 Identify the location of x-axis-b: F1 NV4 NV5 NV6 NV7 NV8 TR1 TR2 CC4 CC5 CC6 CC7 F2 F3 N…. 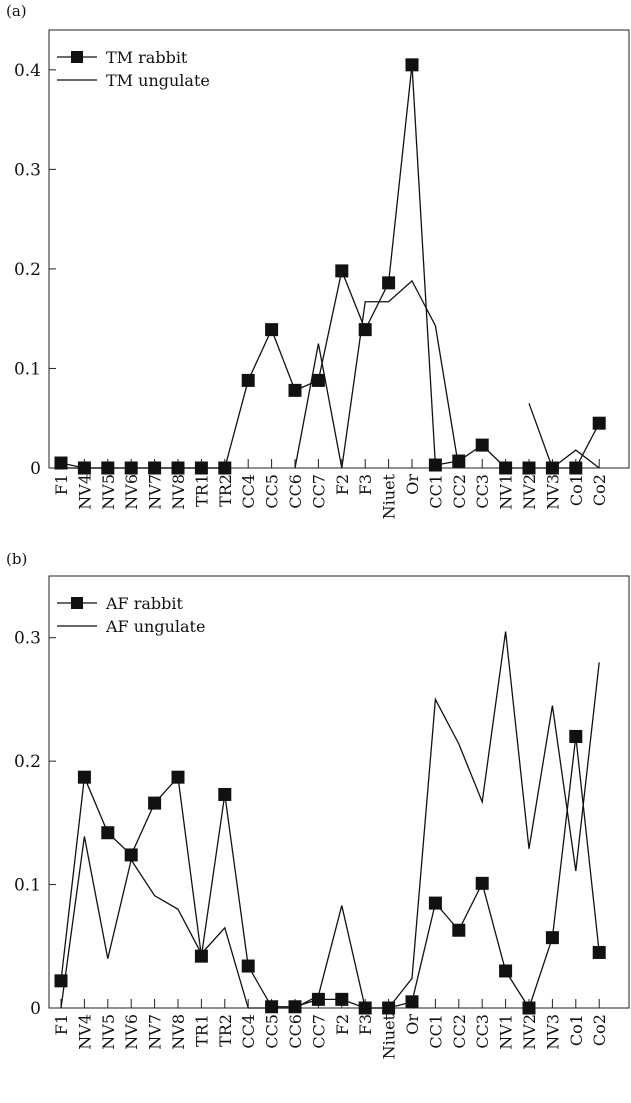
(330, 1029).